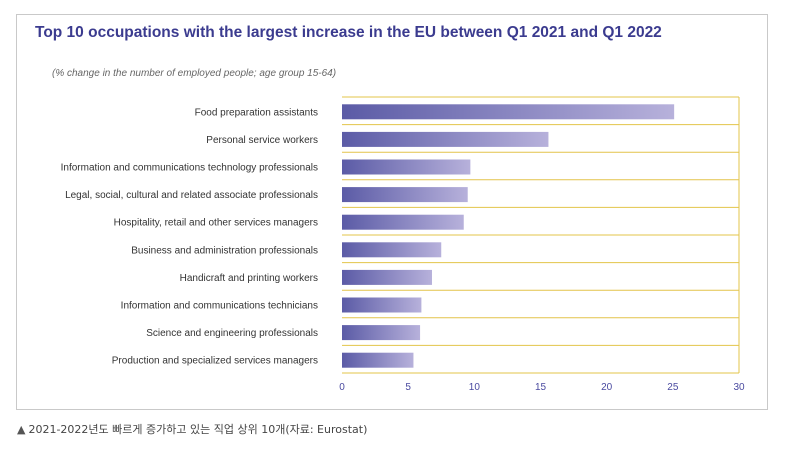  I want to click on x-tick-label: 30, so click(739, 387).